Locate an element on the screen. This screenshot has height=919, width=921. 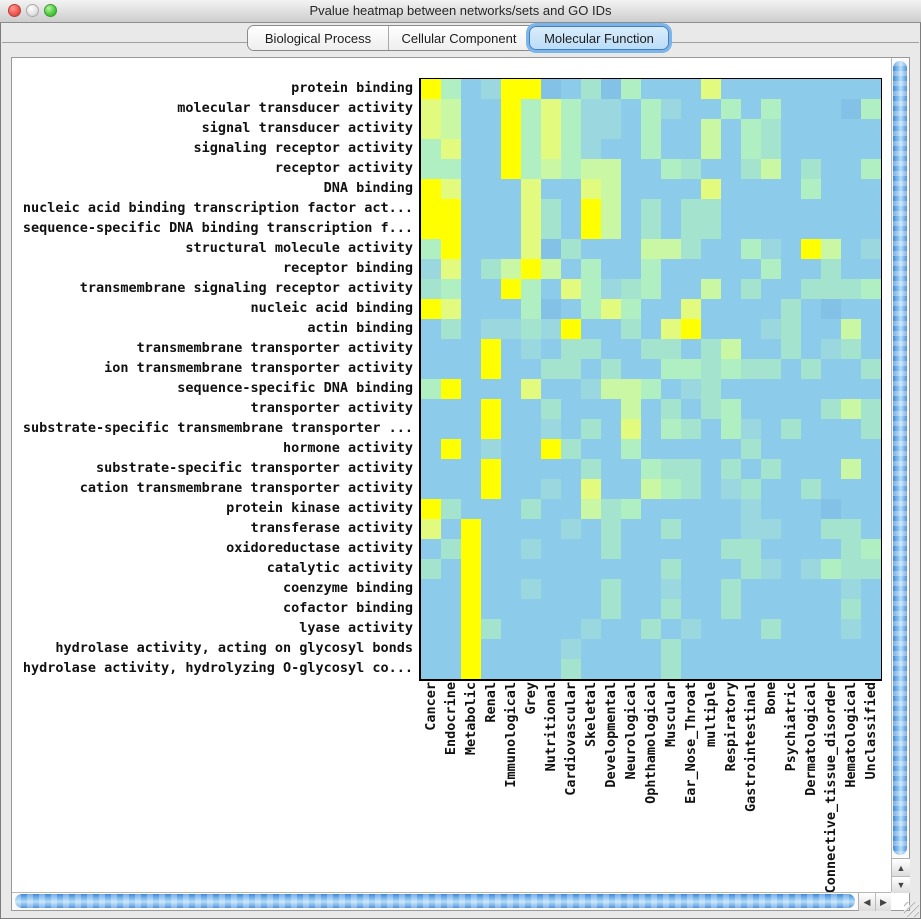
tab-biological-process: Biological Process is located at coordinates (318, 38).